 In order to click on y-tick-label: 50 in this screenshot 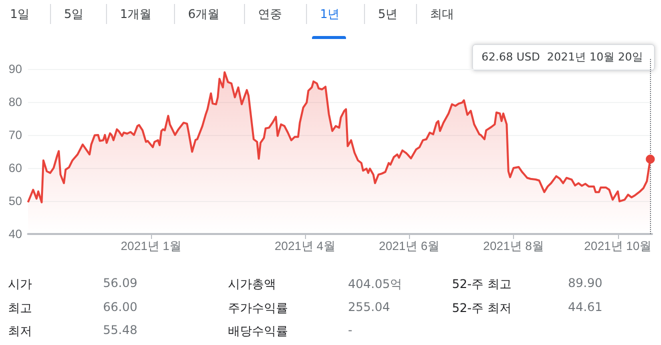, I will do `click(15, 201)`.